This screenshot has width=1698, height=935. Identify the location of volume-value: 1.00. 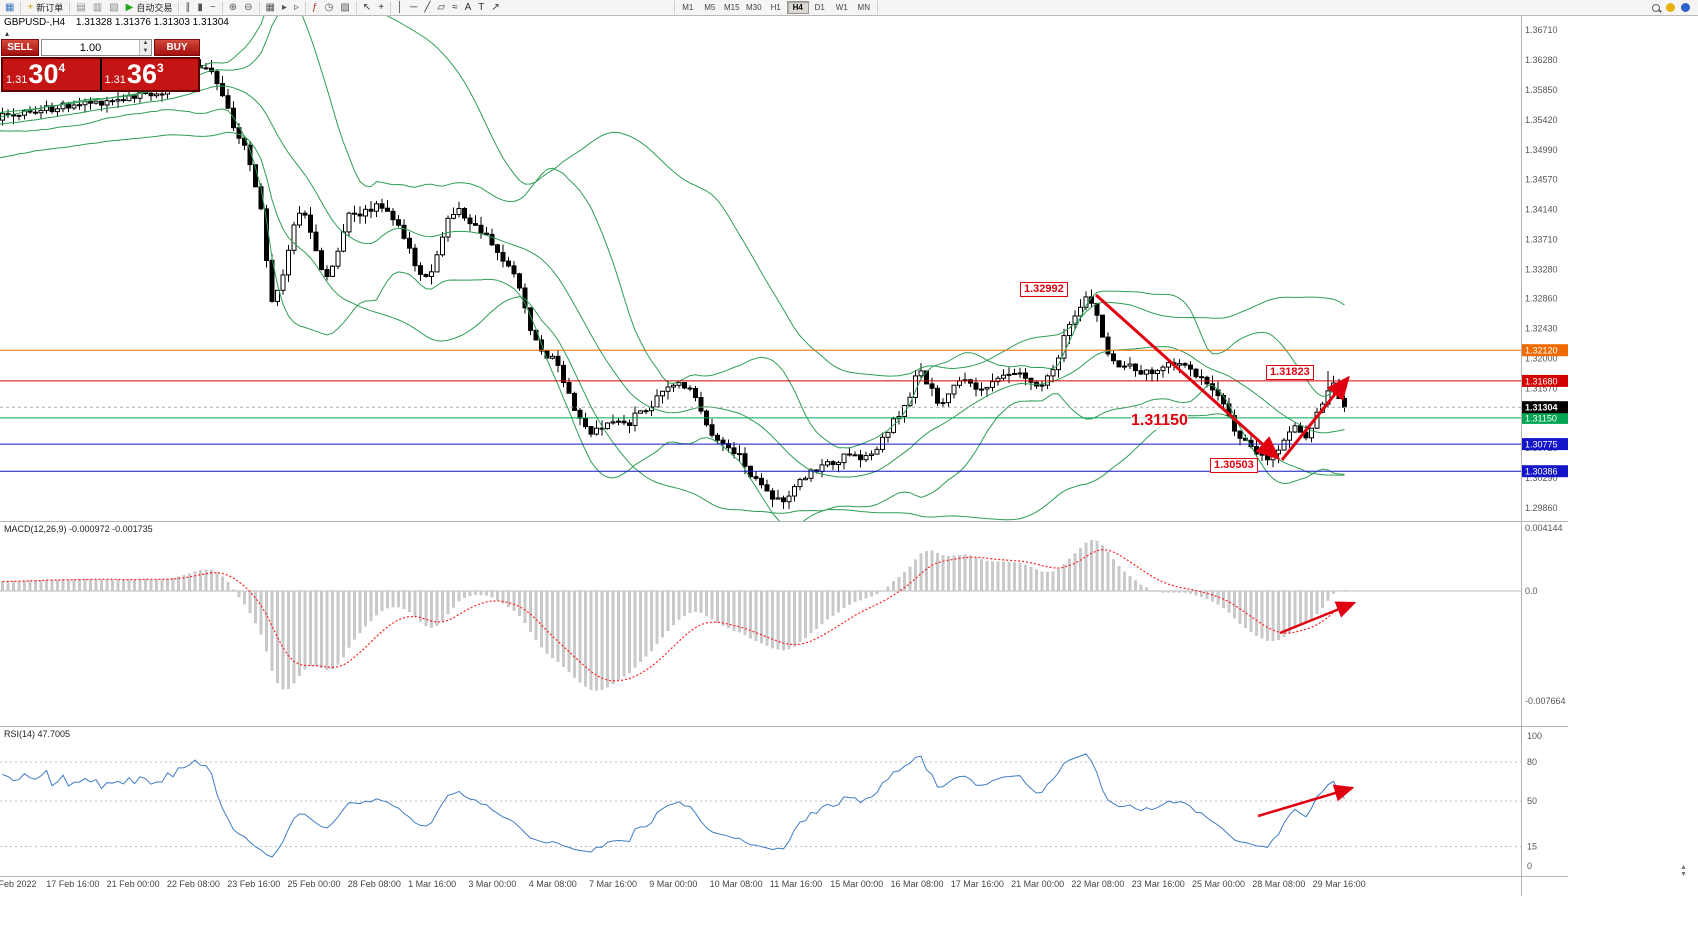
(90, 47).